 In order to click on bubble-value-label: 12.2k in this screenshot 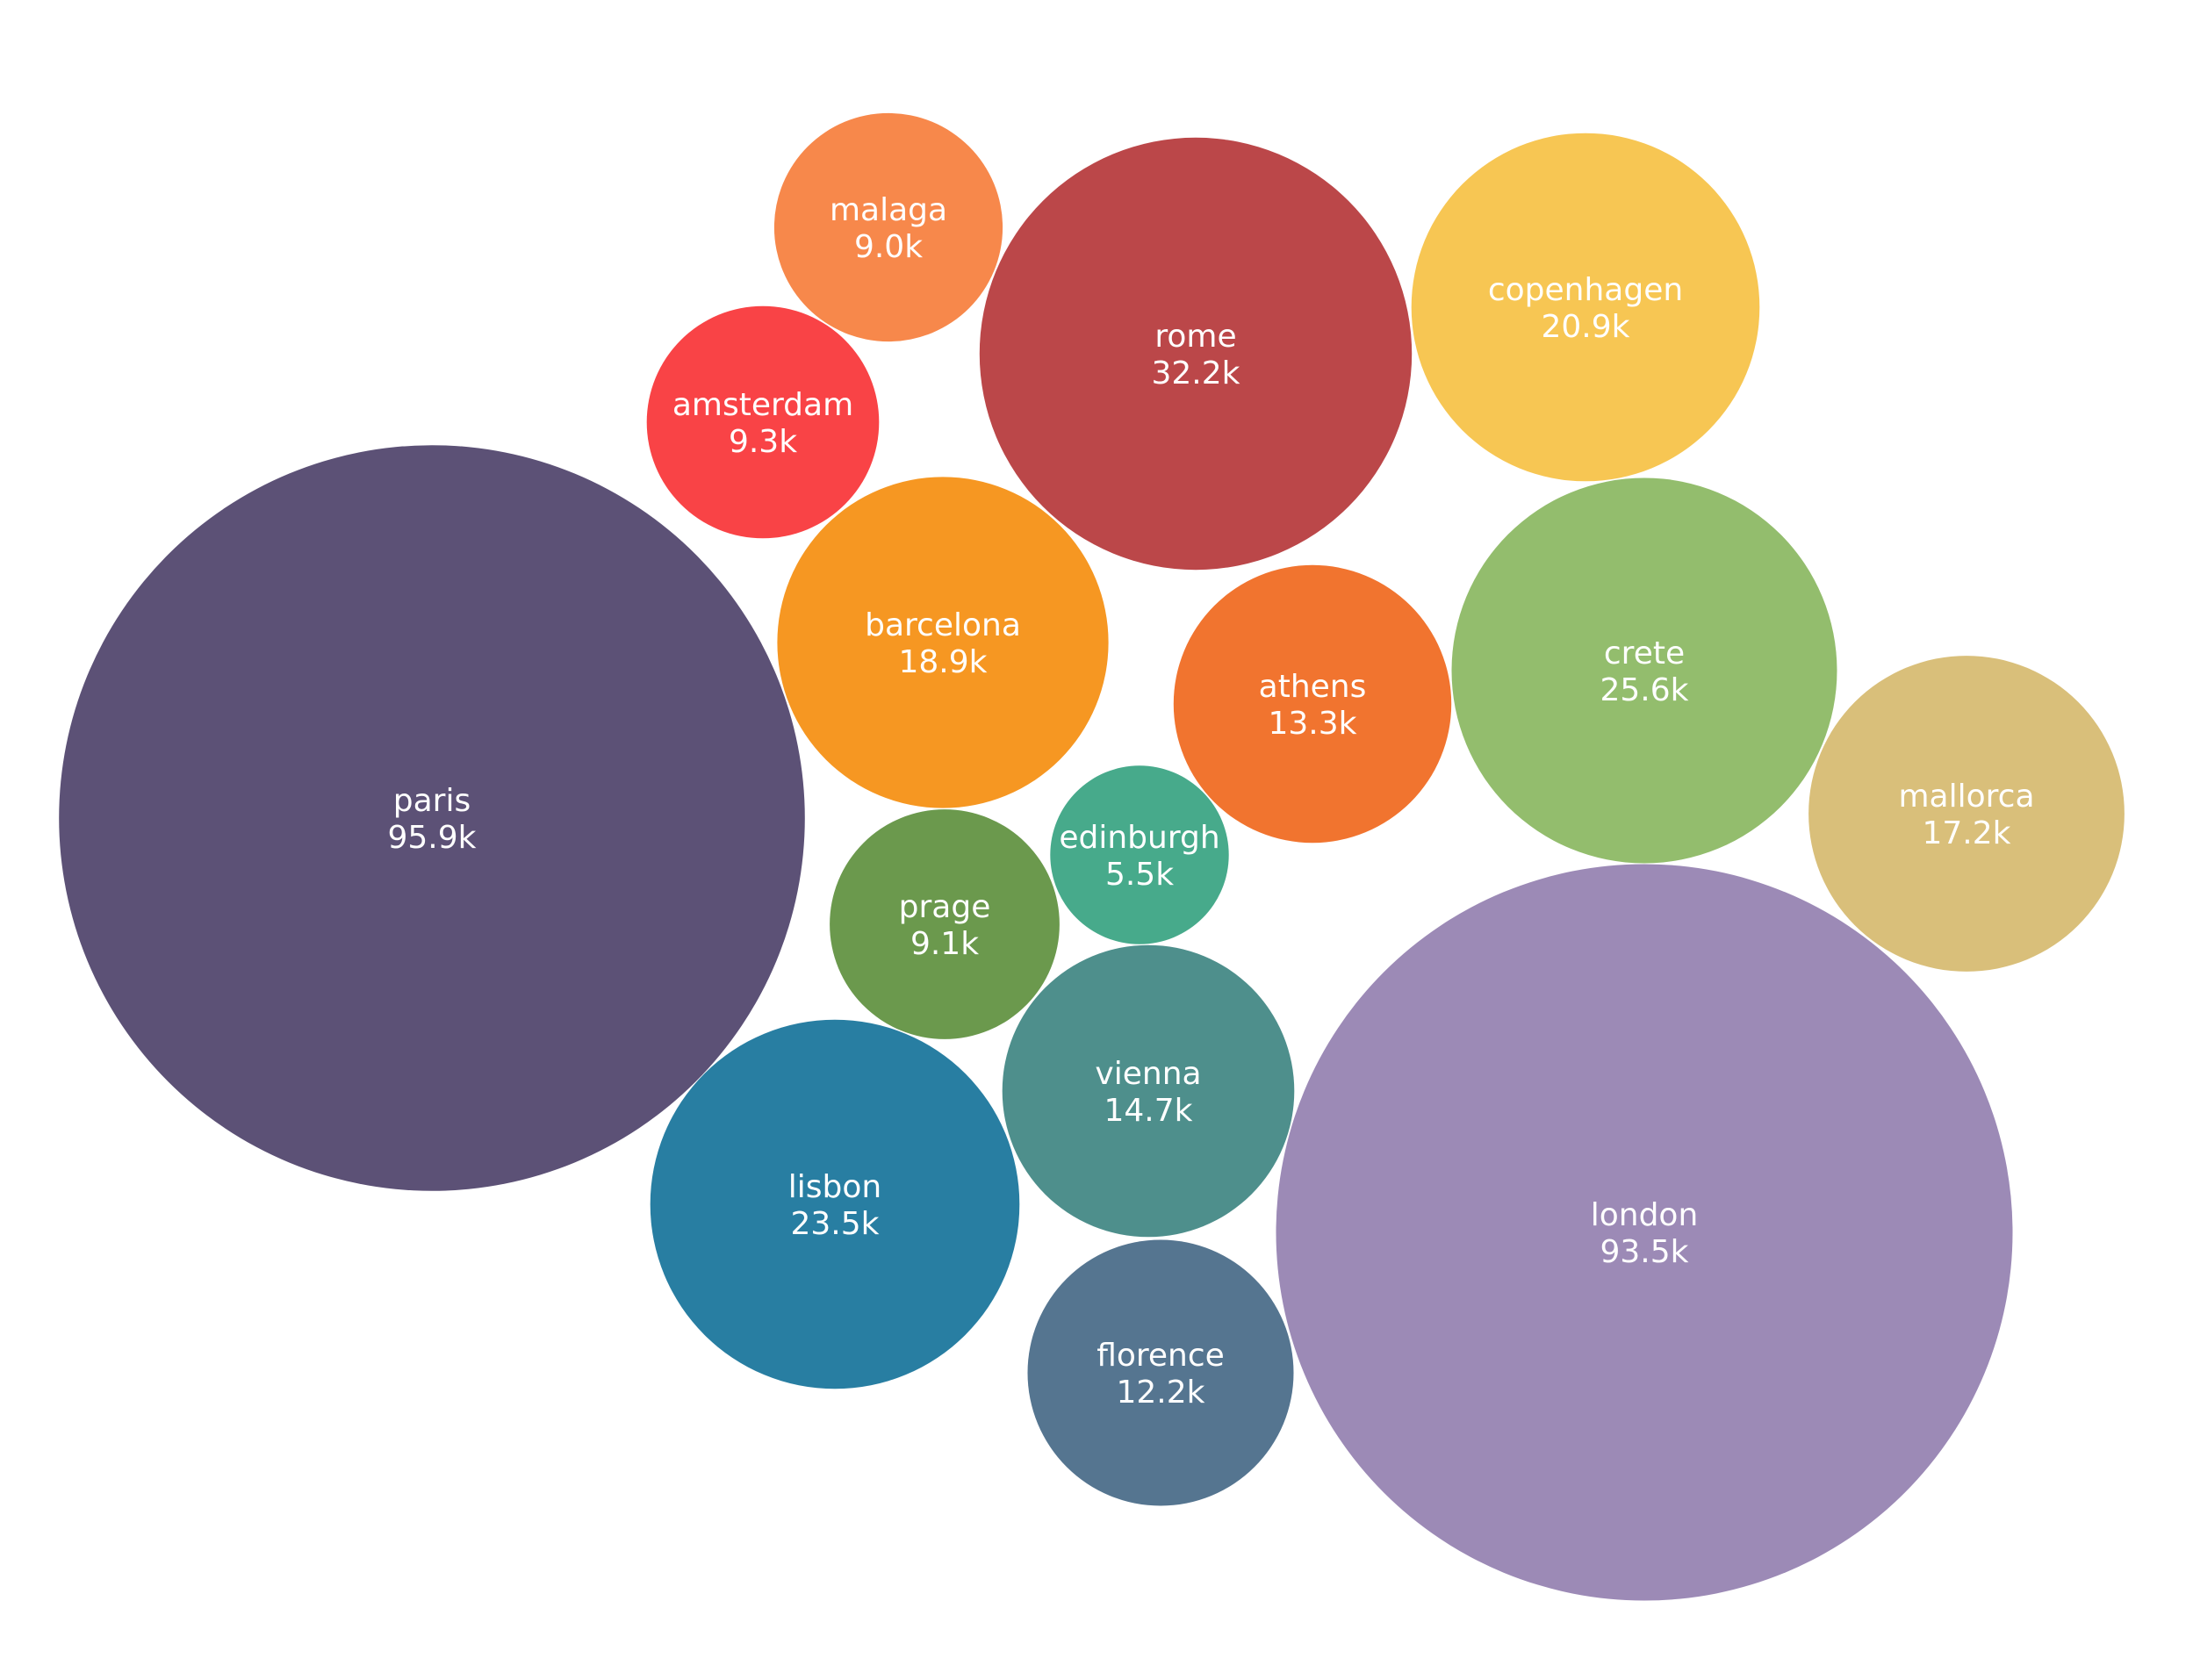, I will do `click(1160, 1393)`.